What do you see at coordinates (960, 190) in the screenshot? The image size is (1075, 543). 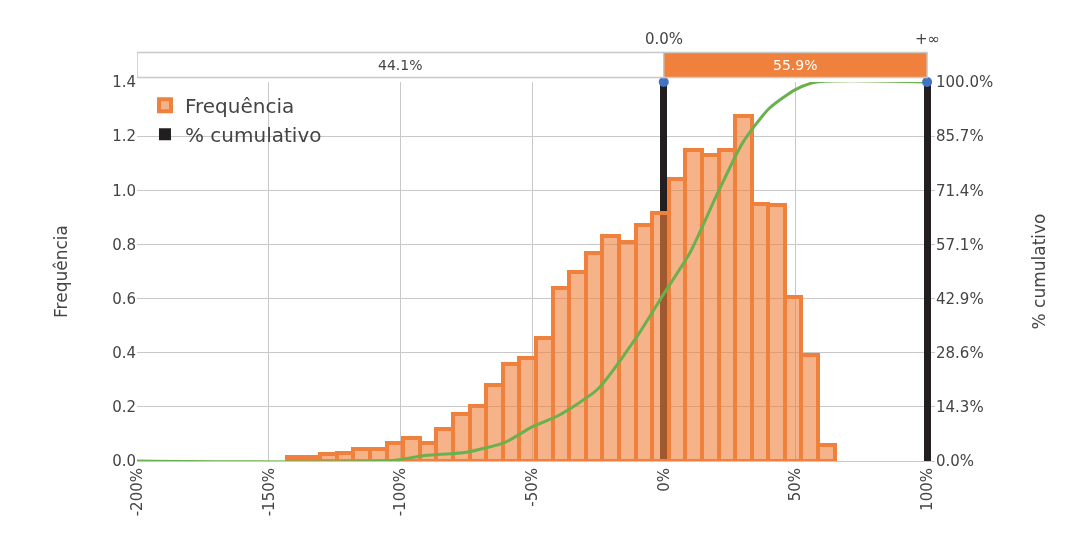 I see `y2-tick-label: 71.4%` at bounding box center [960, 190].